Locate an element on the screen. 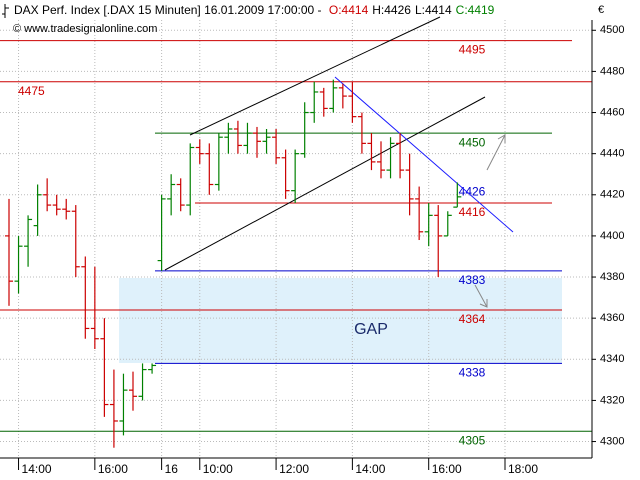 The height and width of the screenshot is (480, 640). x-tick-label: 16 is located at coordinates (172, 469).